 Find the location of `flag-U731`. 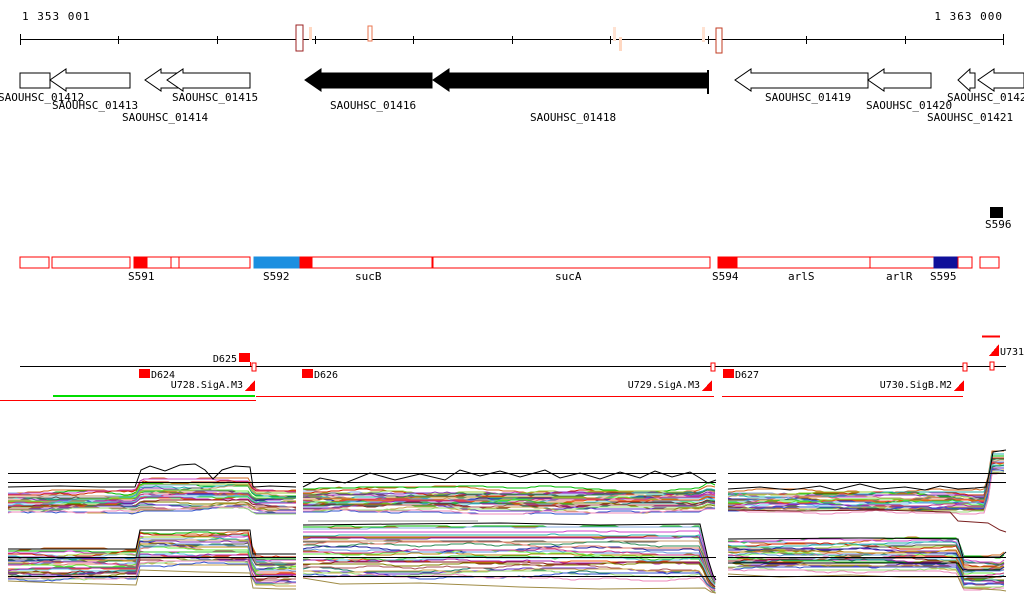

flag-U731 is located at coordinates (994, 350).